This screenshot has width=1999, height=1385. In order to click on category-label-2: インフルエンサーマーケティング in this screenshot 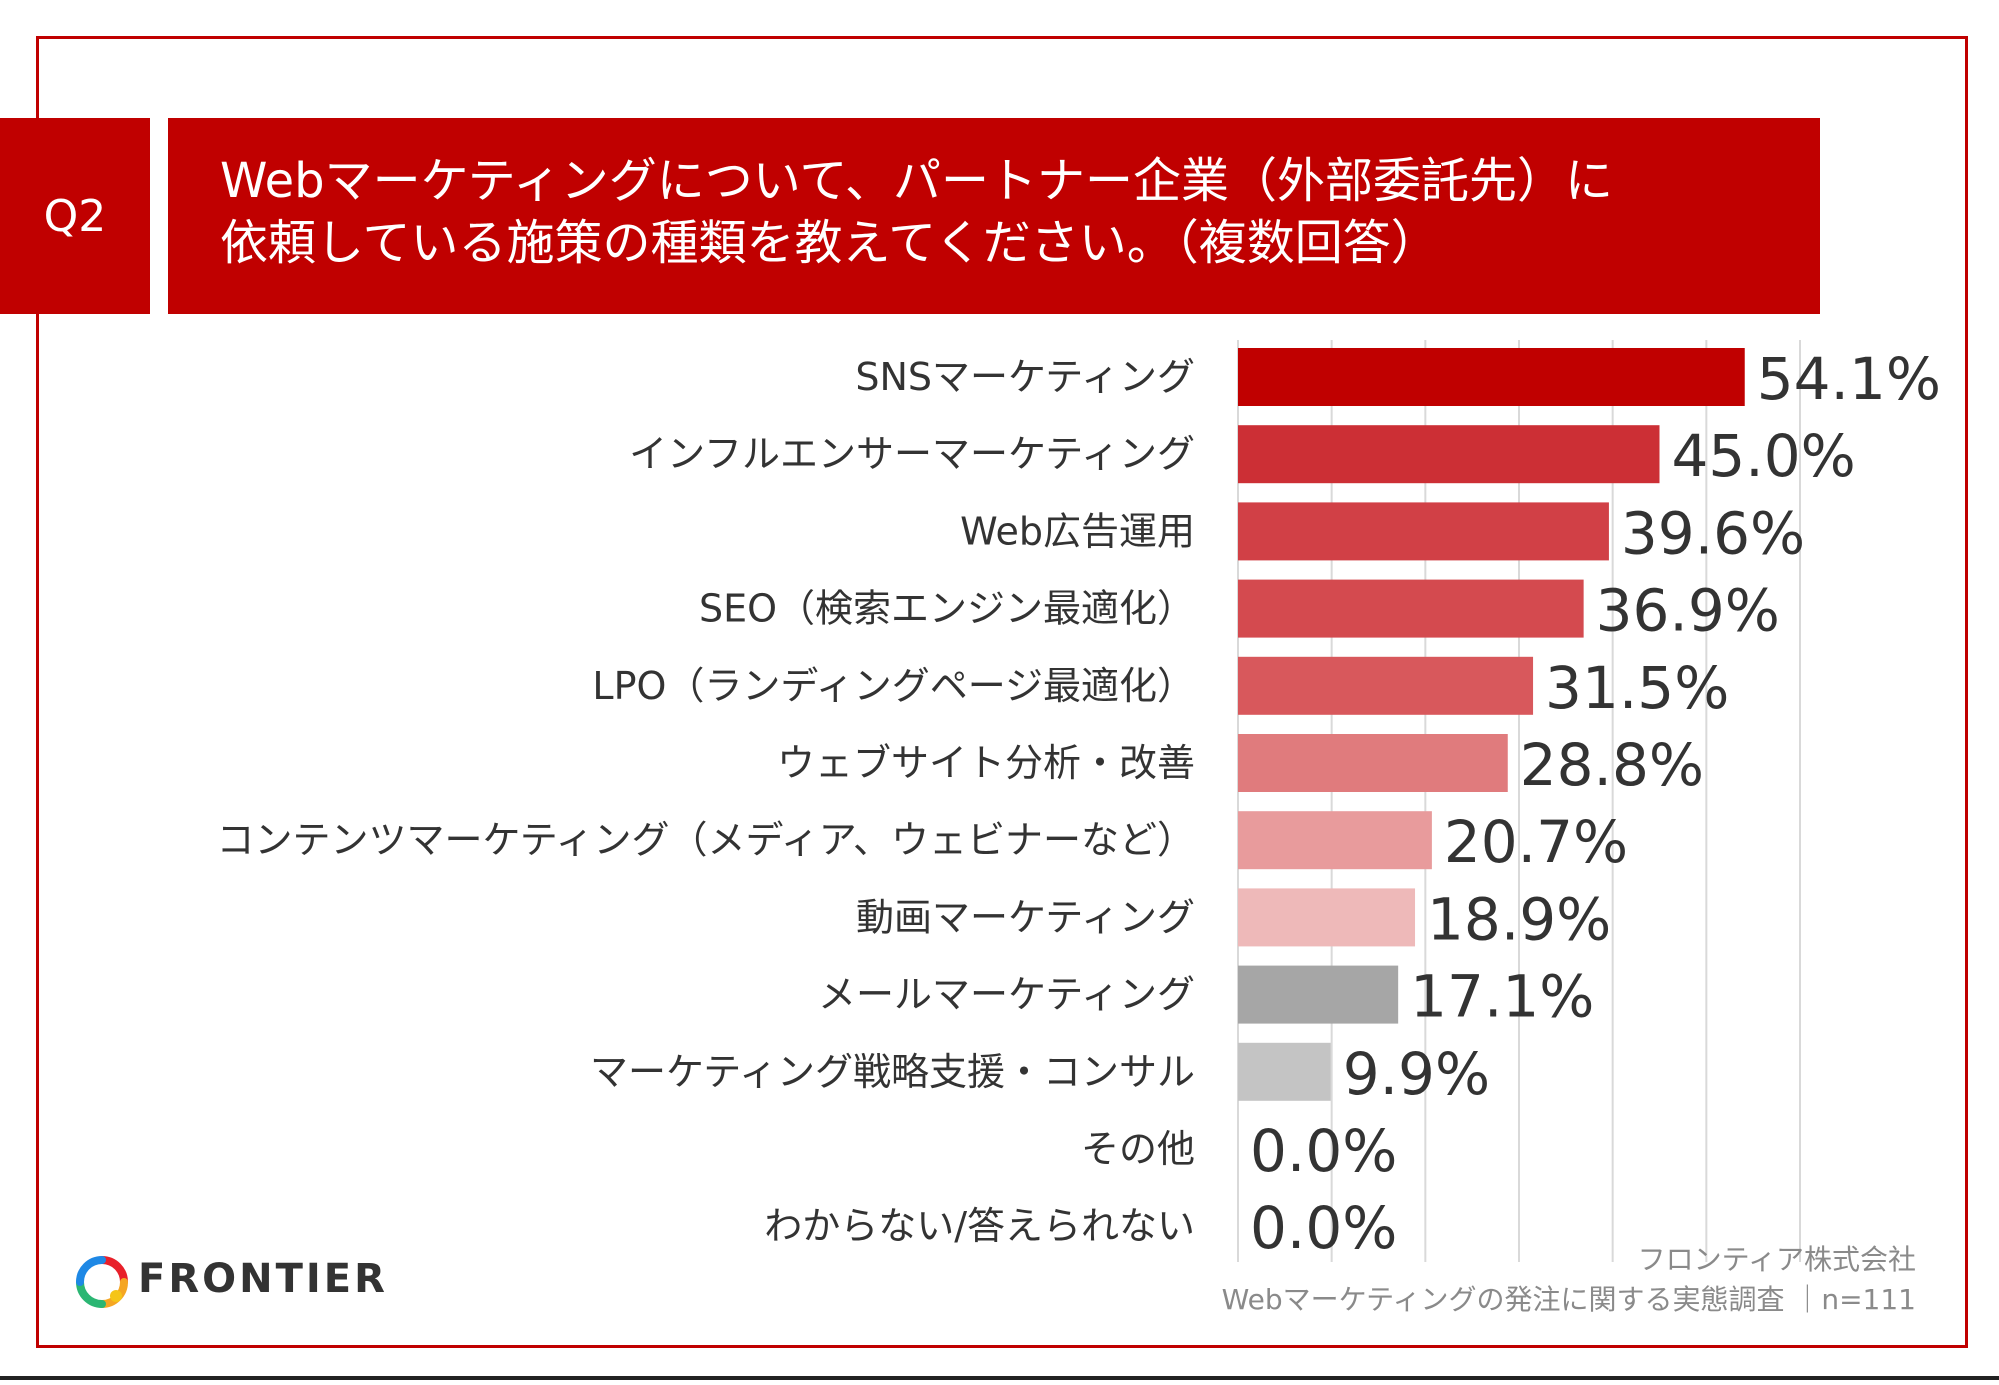, I will do `click(912, 454)`.